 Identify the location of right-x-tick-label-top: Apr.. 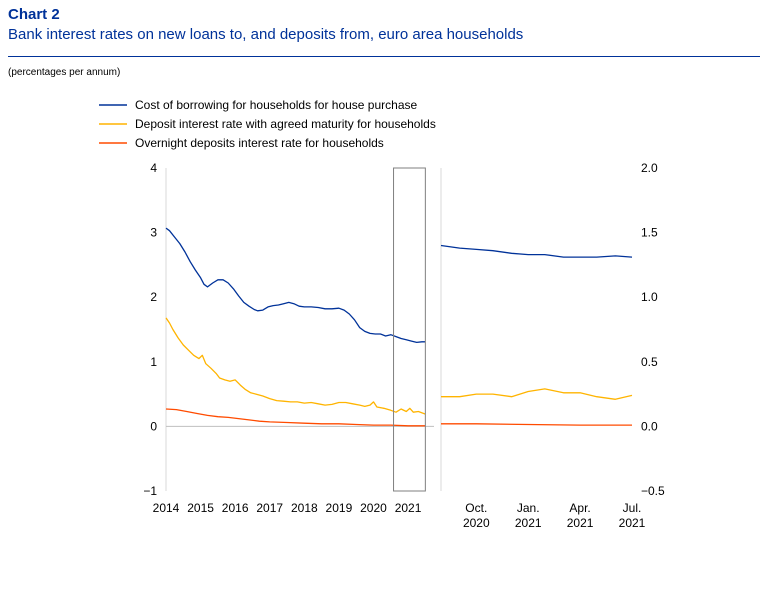
(579, 508).